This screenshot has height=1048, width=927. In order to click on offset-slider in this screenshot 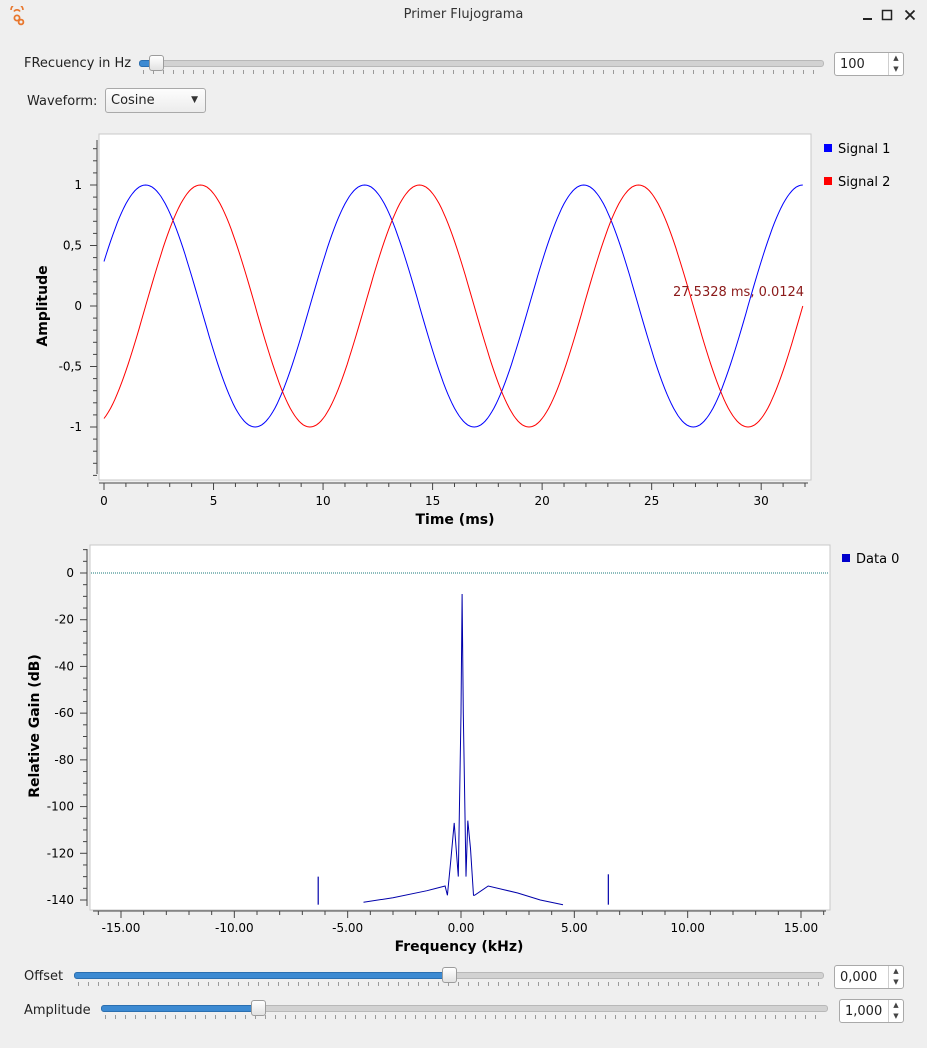, I will do `click(449, 977)`.